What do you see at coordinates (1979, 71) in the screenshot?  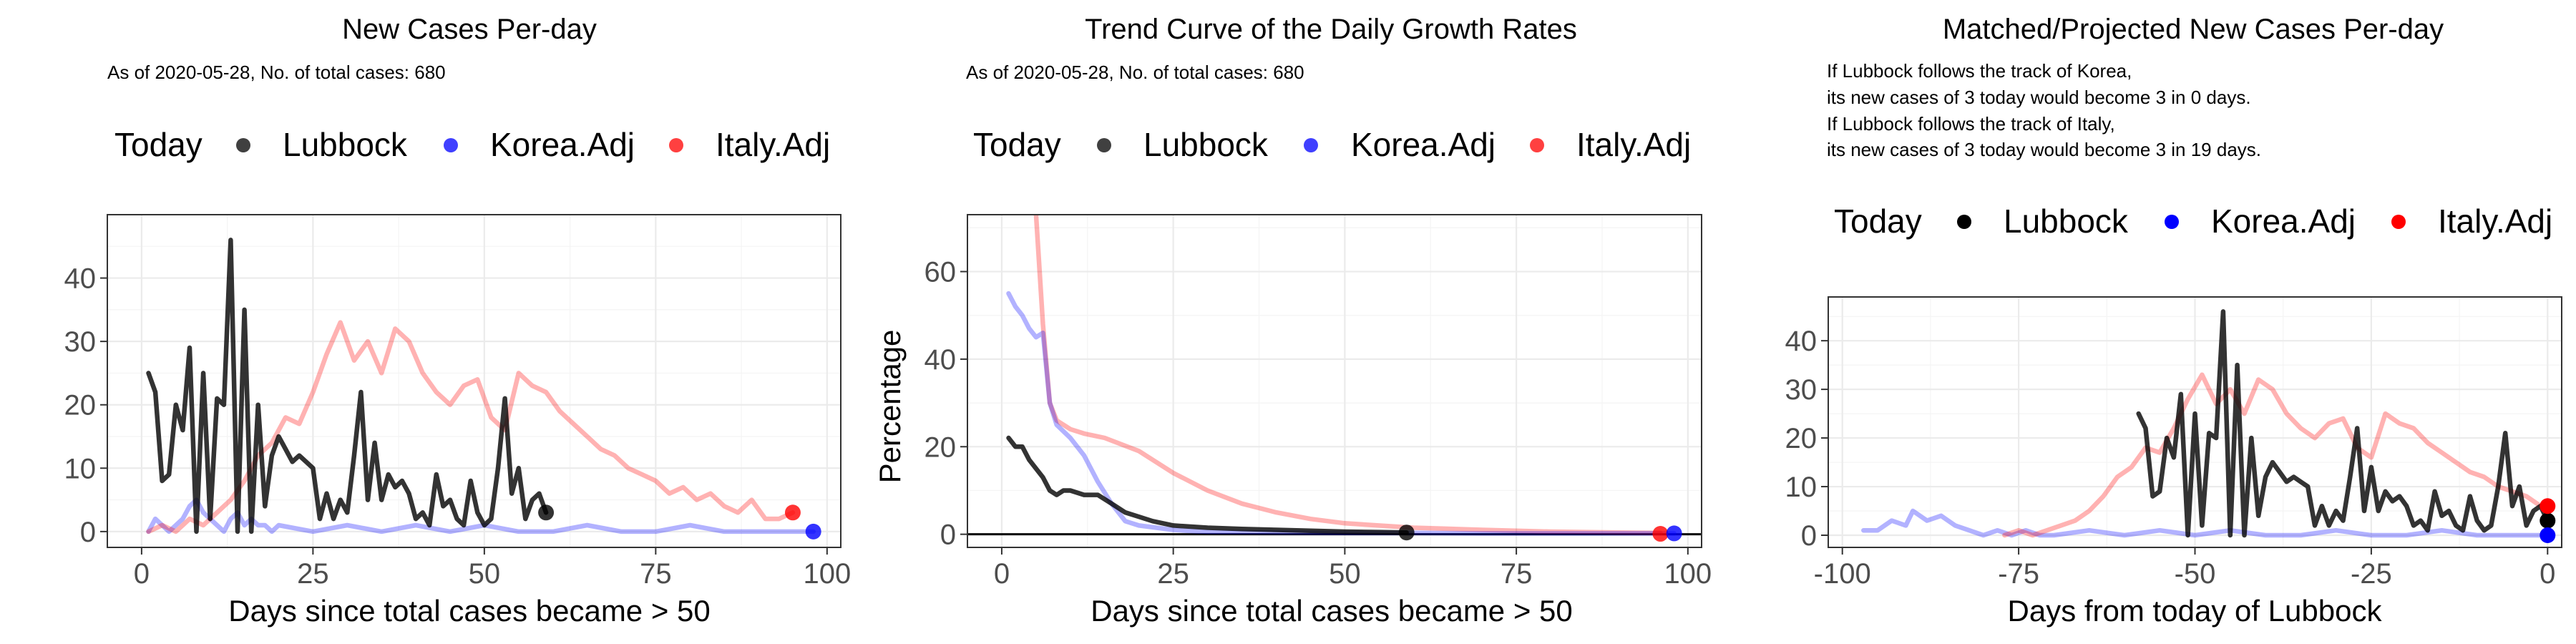 I see `annotation-line: If Lubbock follows the track of Korea,` at bounding box center [1979, 71].